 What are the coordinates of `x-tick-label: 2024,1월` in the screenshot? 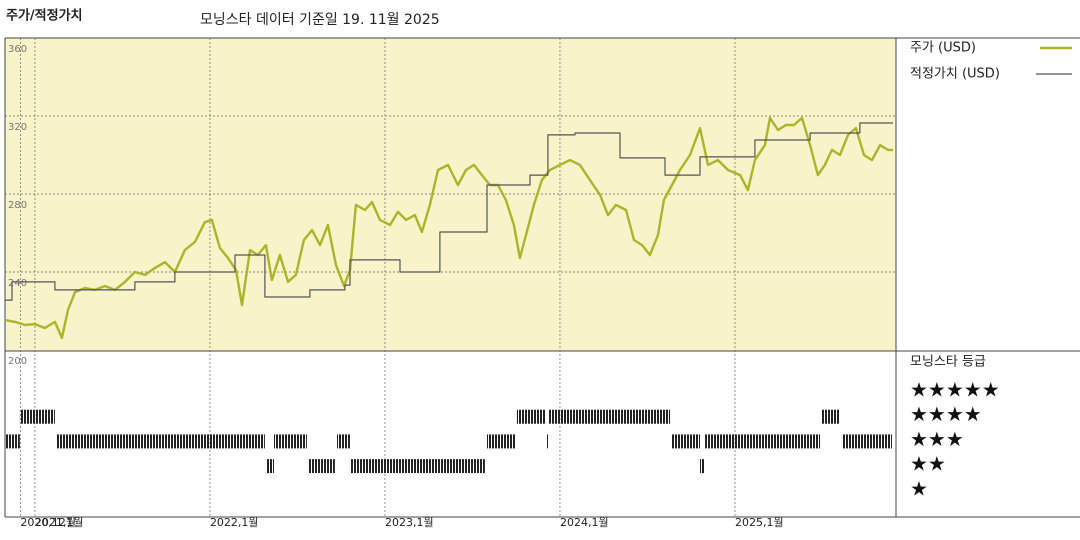 It's located at (584, 522).